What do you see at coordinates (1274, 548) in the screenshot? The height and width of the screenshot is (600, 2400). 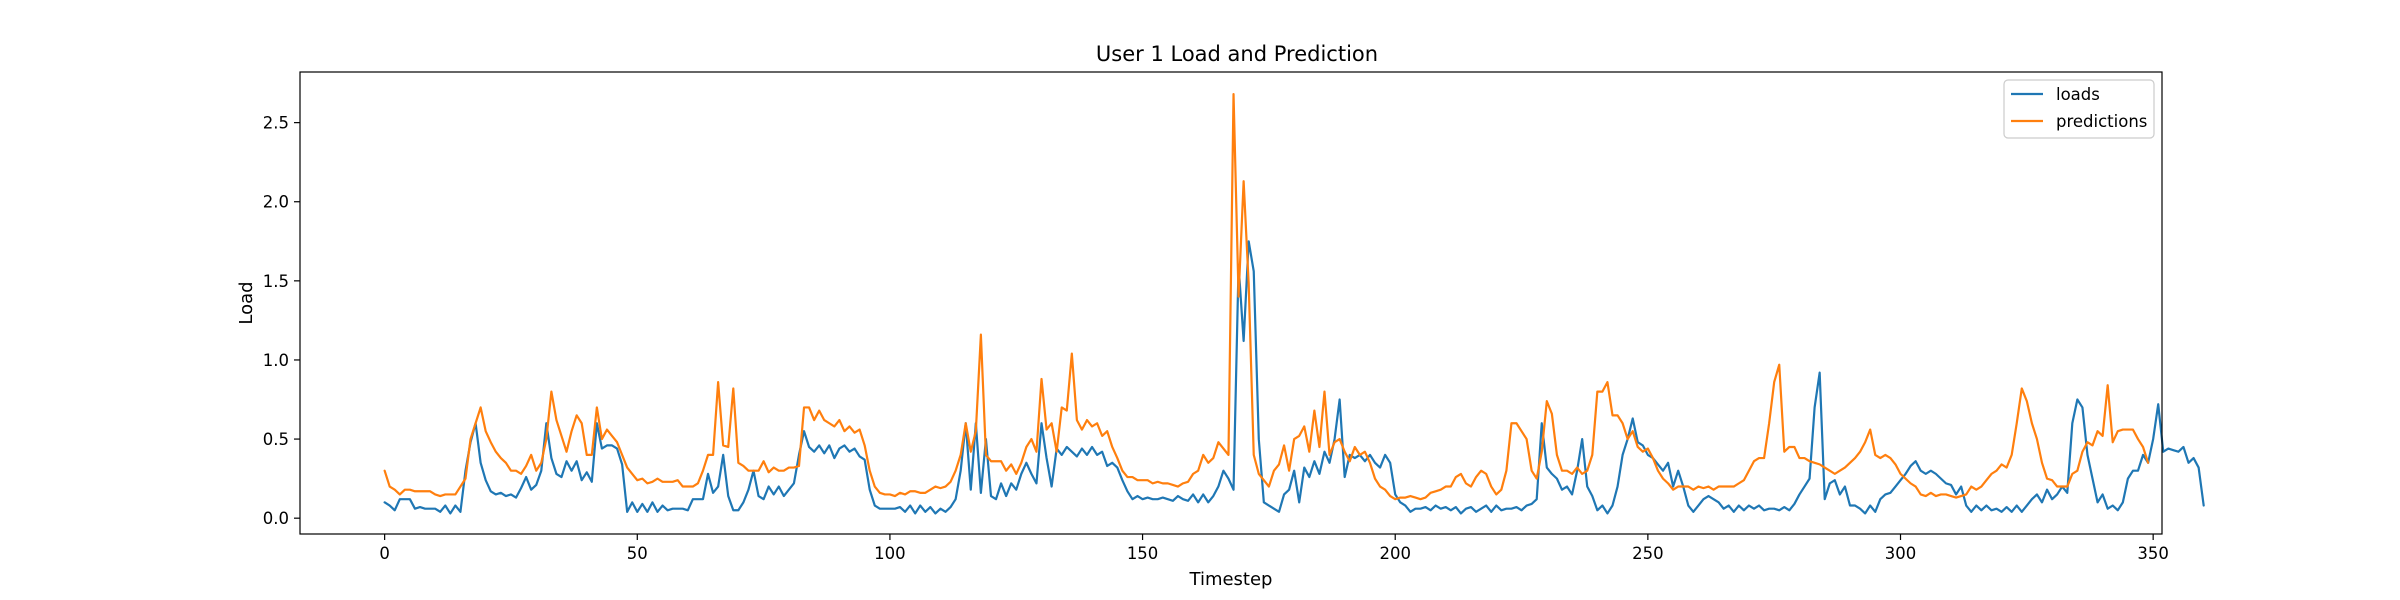 I see `x-ticks: 0 50 100 150 200 250 300 350` at bounding box center [1274, 548].